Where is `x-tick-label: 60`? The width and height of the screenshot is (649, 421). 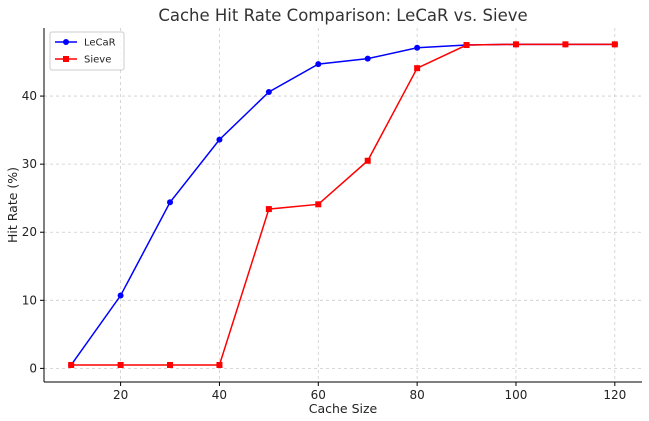 x-tick-label: 60 is located at coordinates (318, 395).